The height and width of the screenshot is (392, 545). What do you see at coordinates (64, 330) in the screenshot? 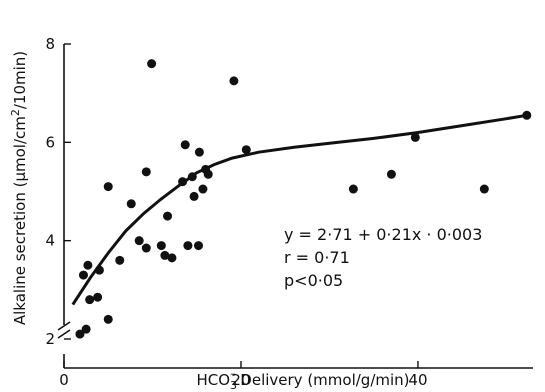
I see `y-axis-break-mark` at bounding box center [64, 330].